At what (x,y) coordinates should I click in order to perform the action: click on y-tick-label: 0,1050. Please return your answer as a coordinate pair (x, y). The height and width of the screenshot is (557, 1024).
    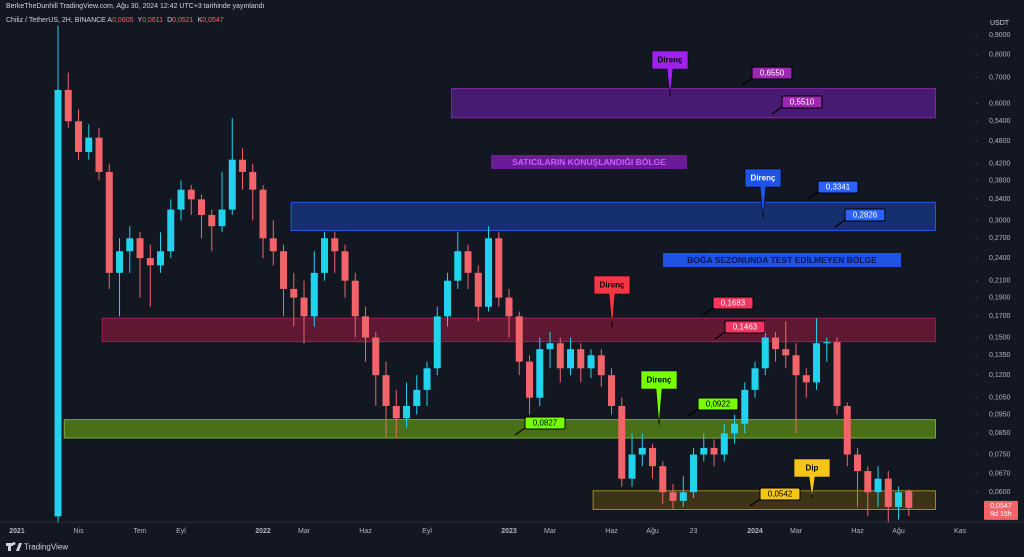
    Looking at the image, I should click on (1000, 398).